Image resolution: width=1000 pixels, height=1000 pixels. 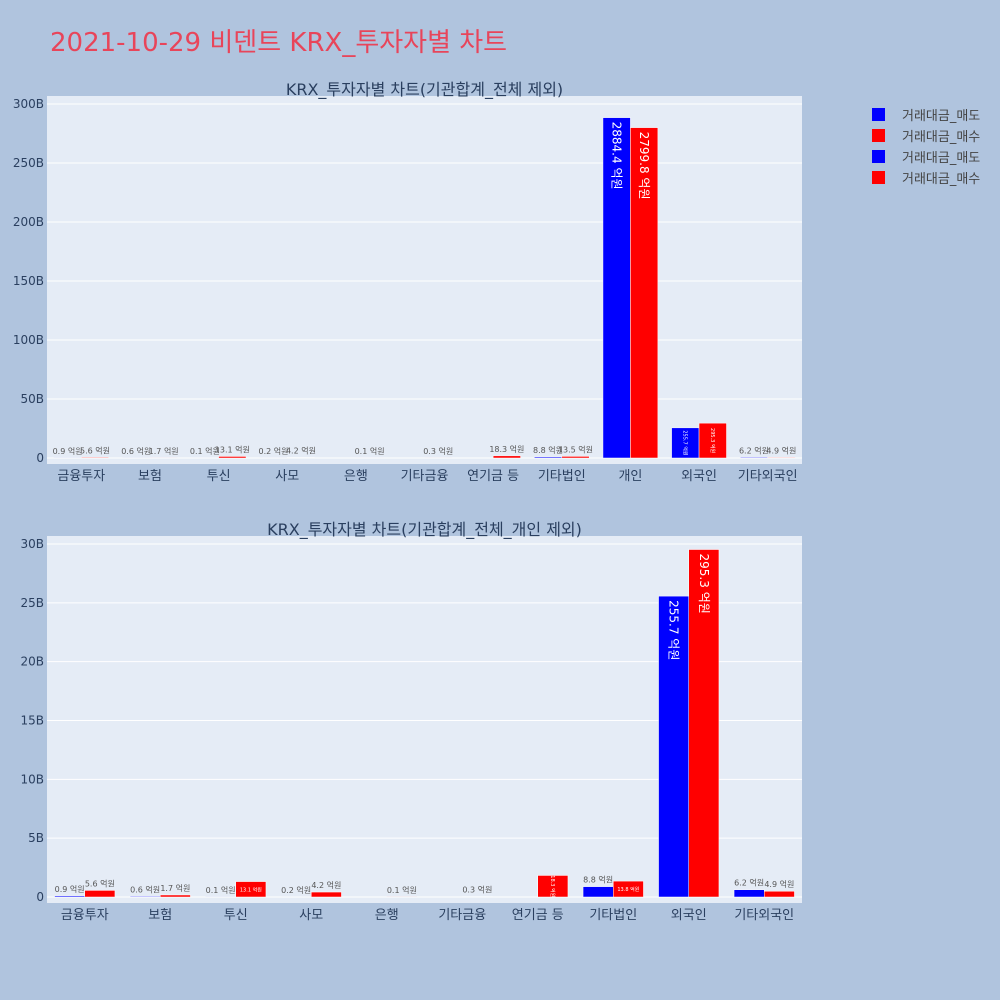 I want to click on y-tick-label: 15B, so click(x=32, y=721).